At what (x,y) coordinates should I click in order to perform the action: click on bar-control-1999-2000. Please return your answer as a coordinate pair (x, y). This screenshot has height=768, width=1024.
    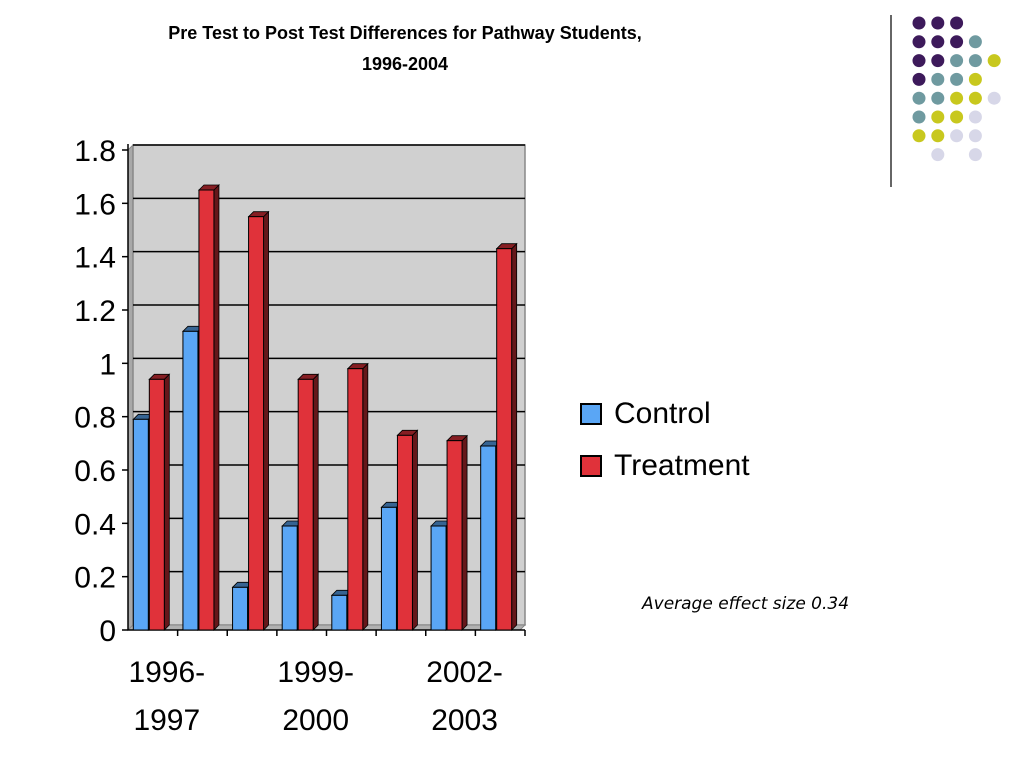
    Looking at the image, I should click on (289, 578).